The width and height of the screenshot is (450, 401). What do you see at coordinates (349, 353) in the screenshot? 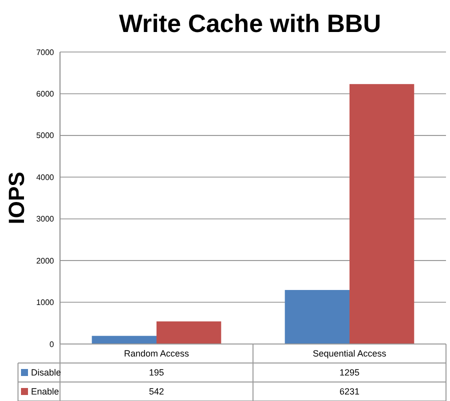
I see `x-tick-label: Sequential Access` at bounding box center [349, 353].